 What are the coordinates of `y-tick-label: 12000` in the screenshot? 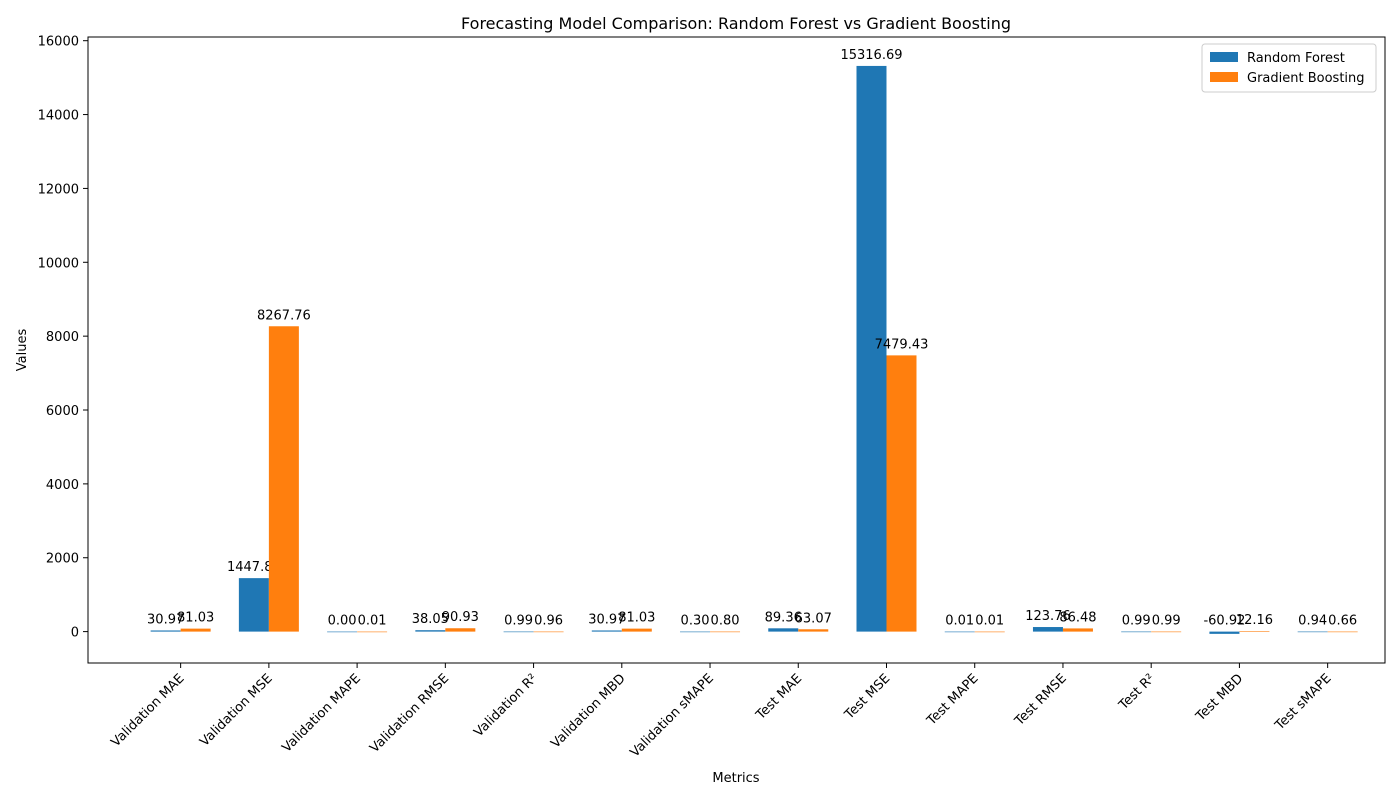 It's located at (58, 189).